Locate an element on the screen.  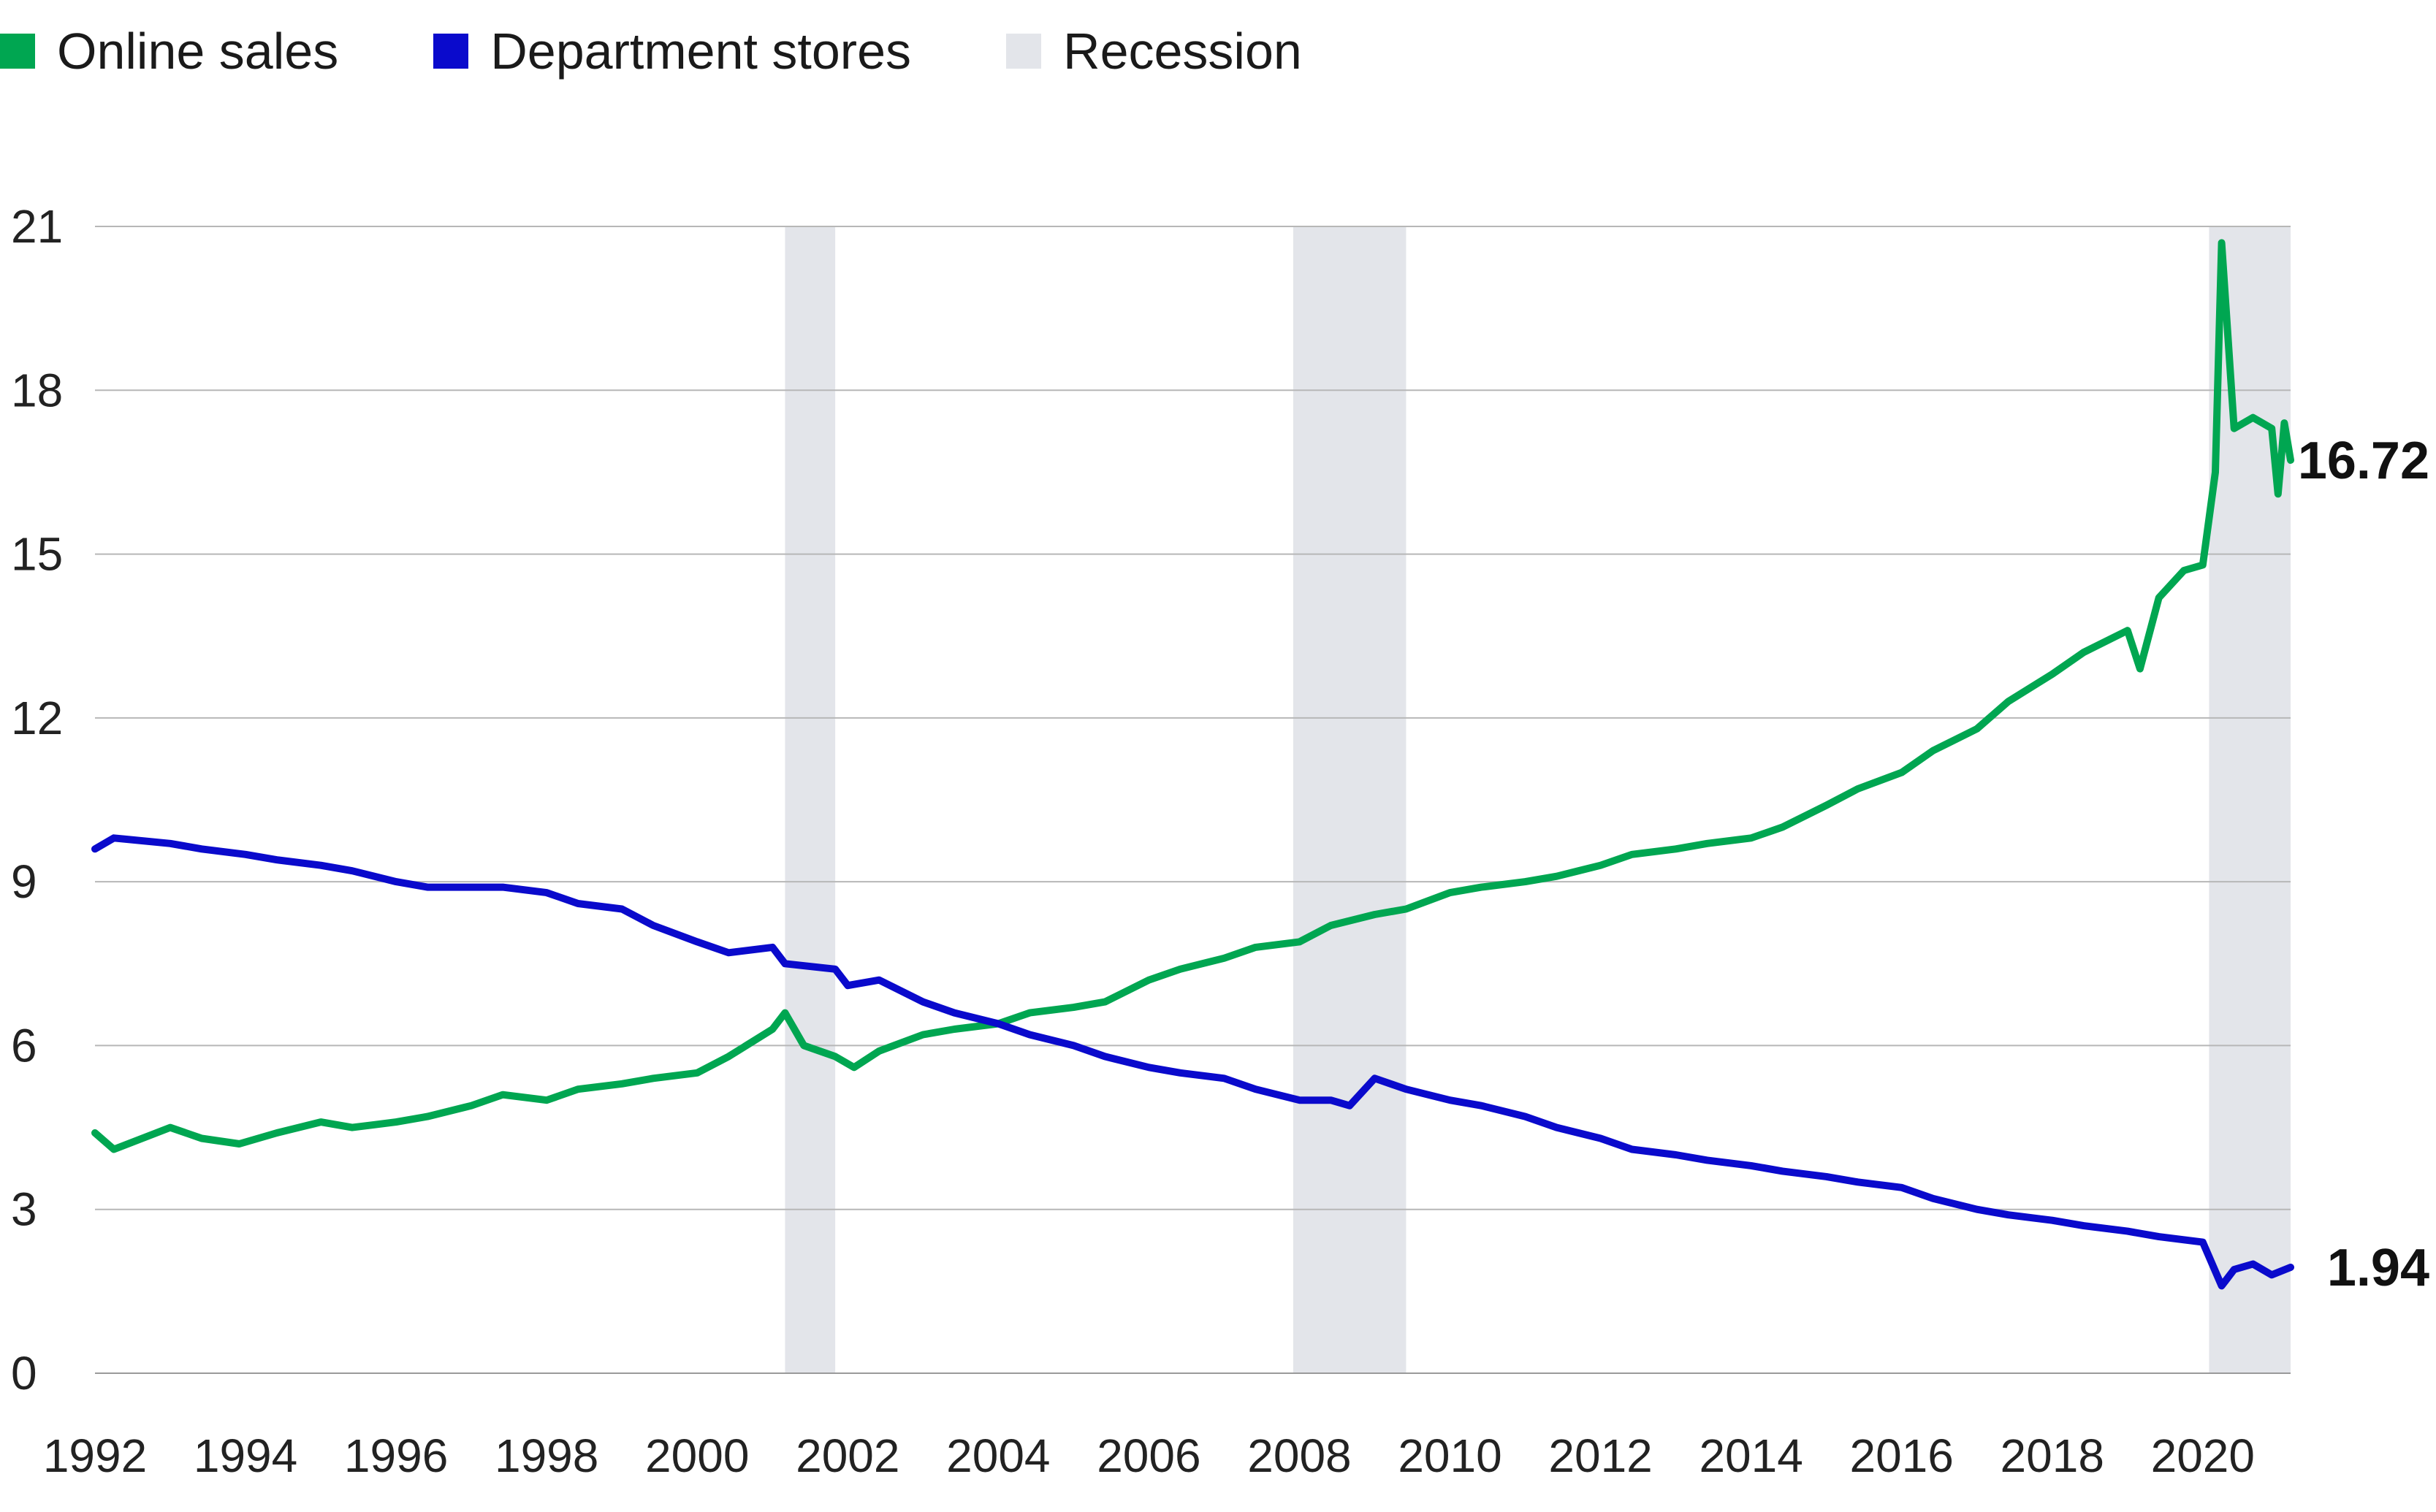
y-tick-label-0: 0 is located at coordinates (24, 1373).